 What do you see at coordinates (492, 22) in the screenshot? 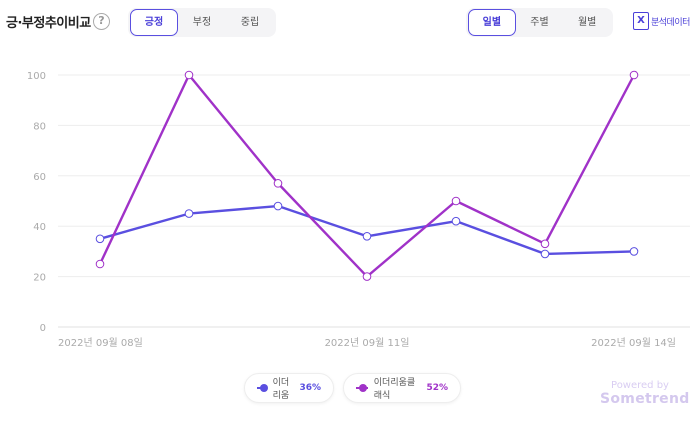
I see `tab-daily: 일별` at bounding box center [492, 22].